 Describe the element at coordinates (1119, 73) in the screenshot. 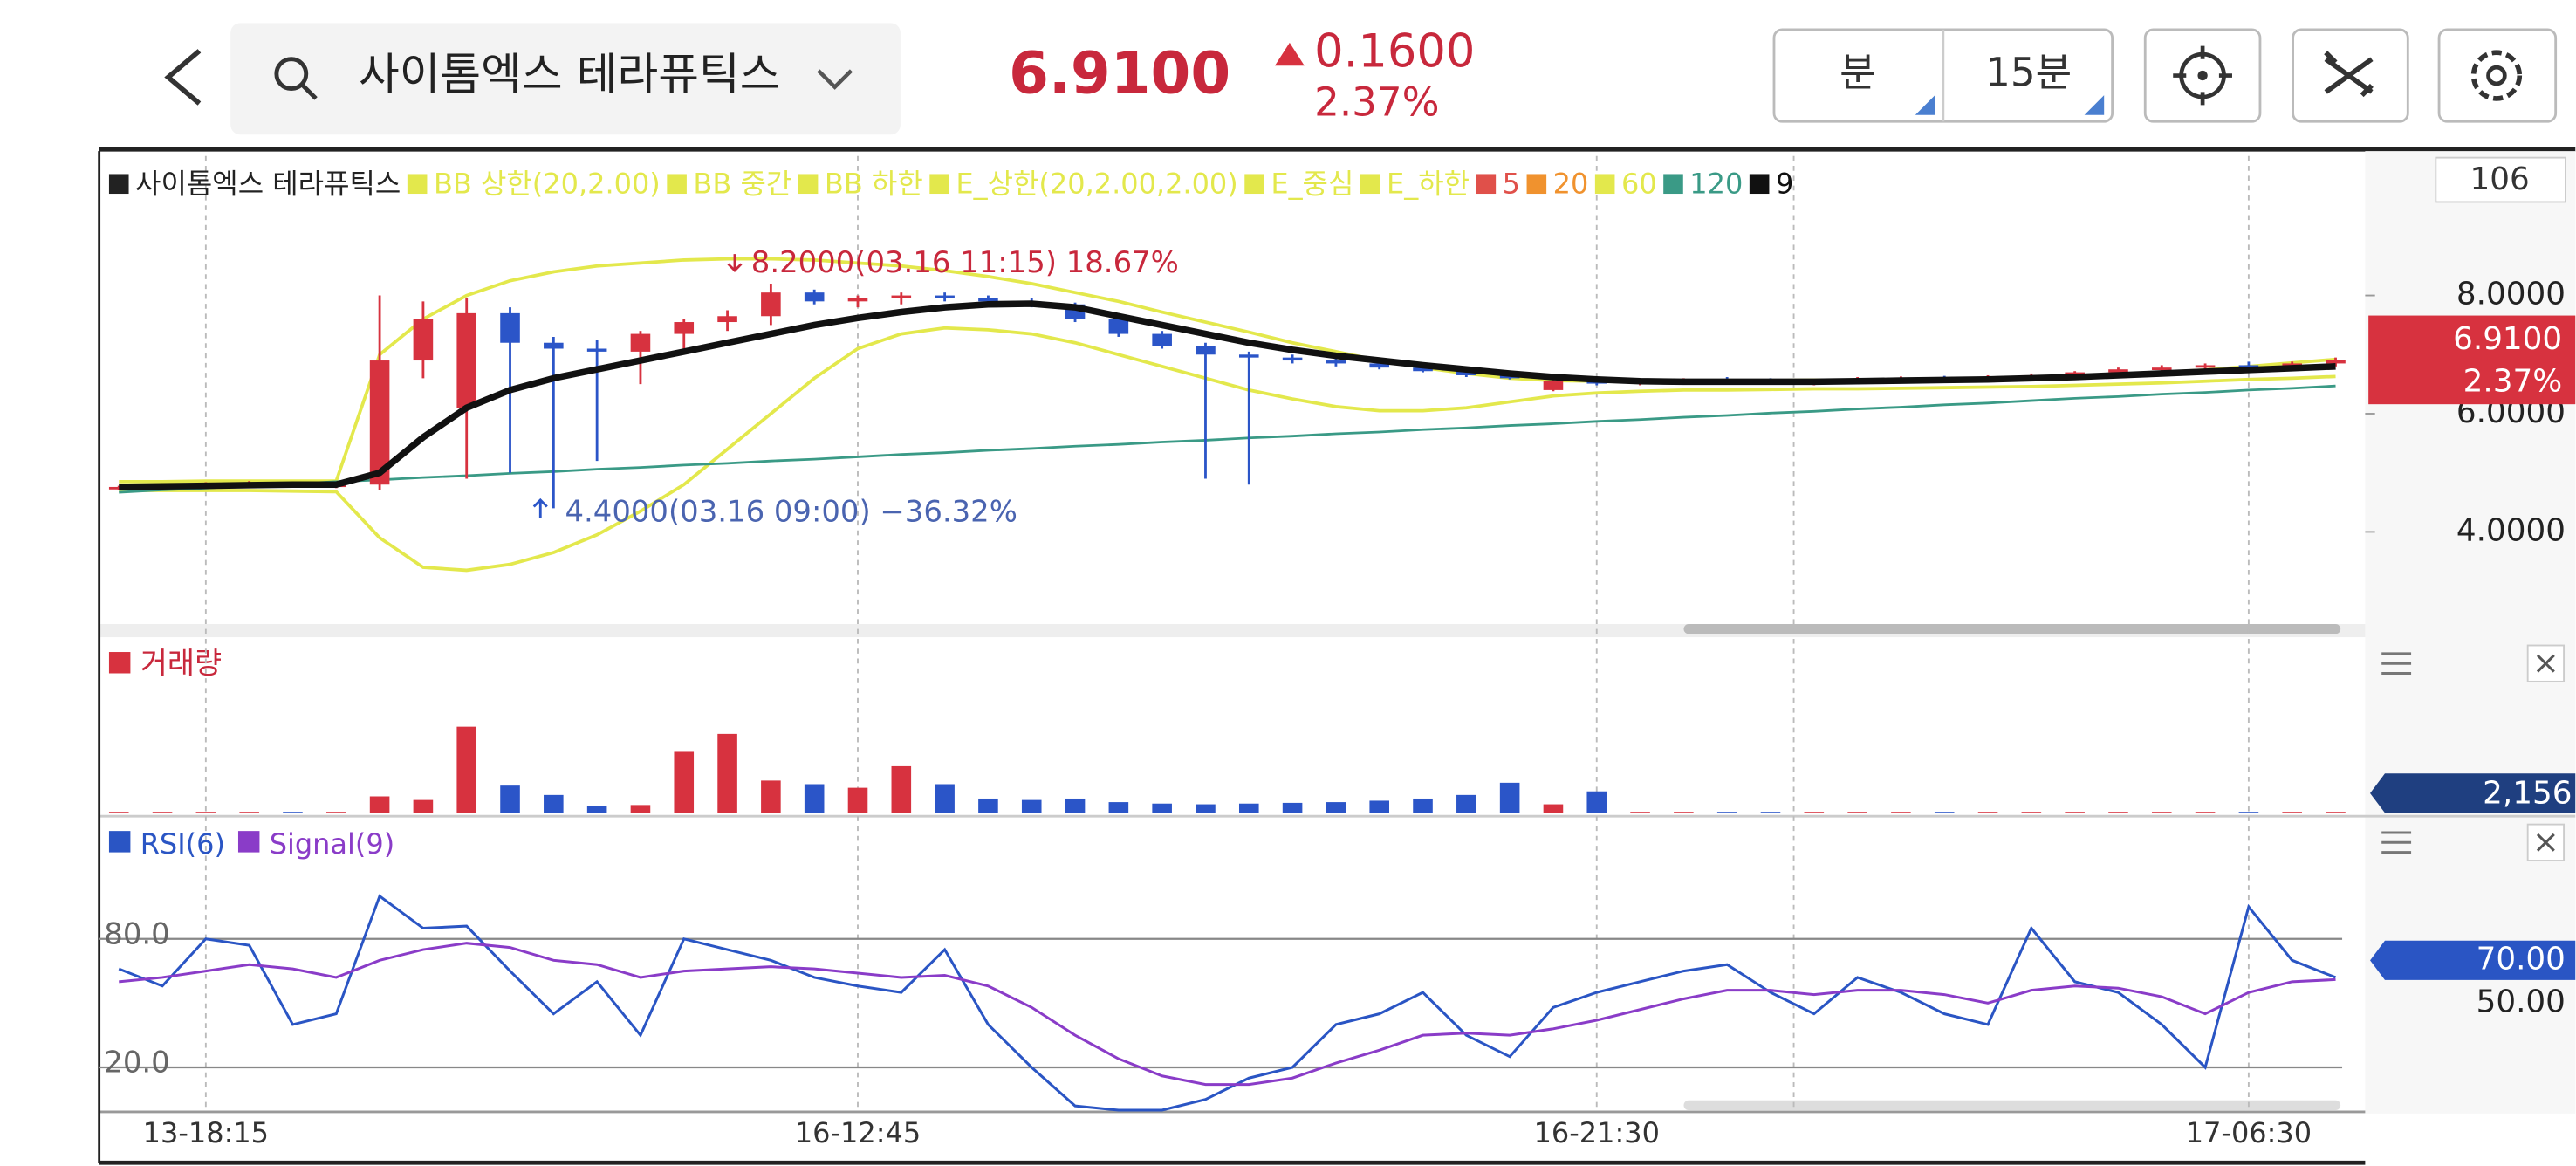

I see `current-price: 6.9100` at that location.